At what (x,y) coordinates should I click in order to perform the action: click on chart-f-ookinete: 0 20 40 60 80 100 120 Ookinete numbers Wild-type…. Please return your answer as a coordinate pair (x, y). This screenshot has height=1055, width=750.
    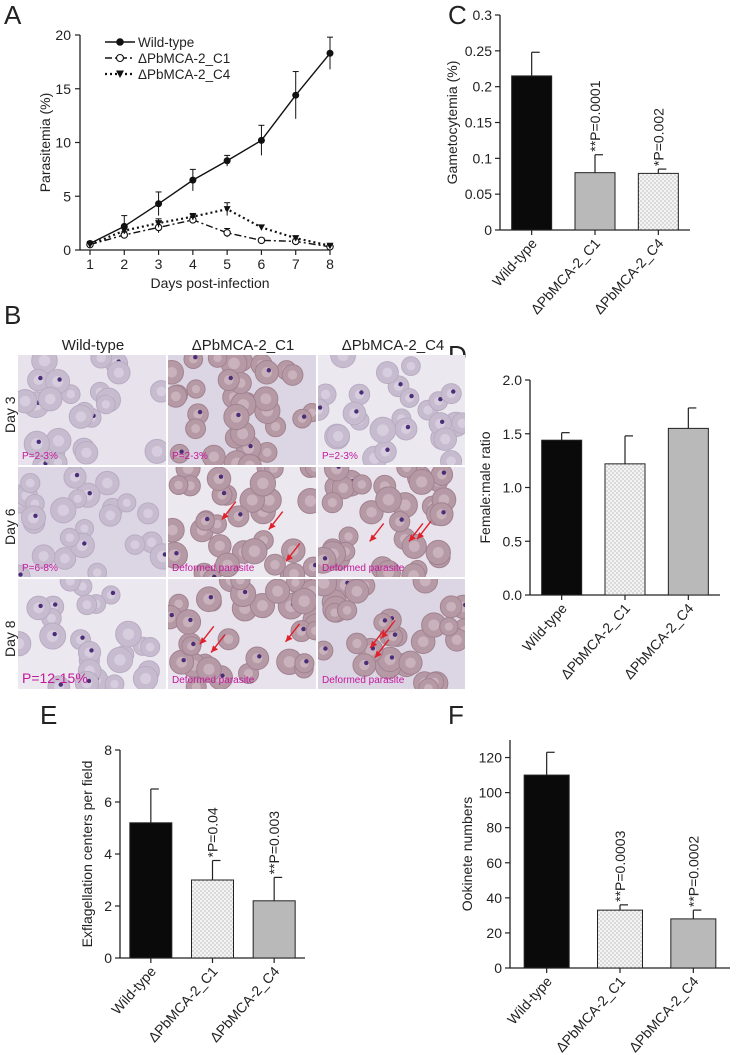
    Looking at the image, I should click on (594, 897).